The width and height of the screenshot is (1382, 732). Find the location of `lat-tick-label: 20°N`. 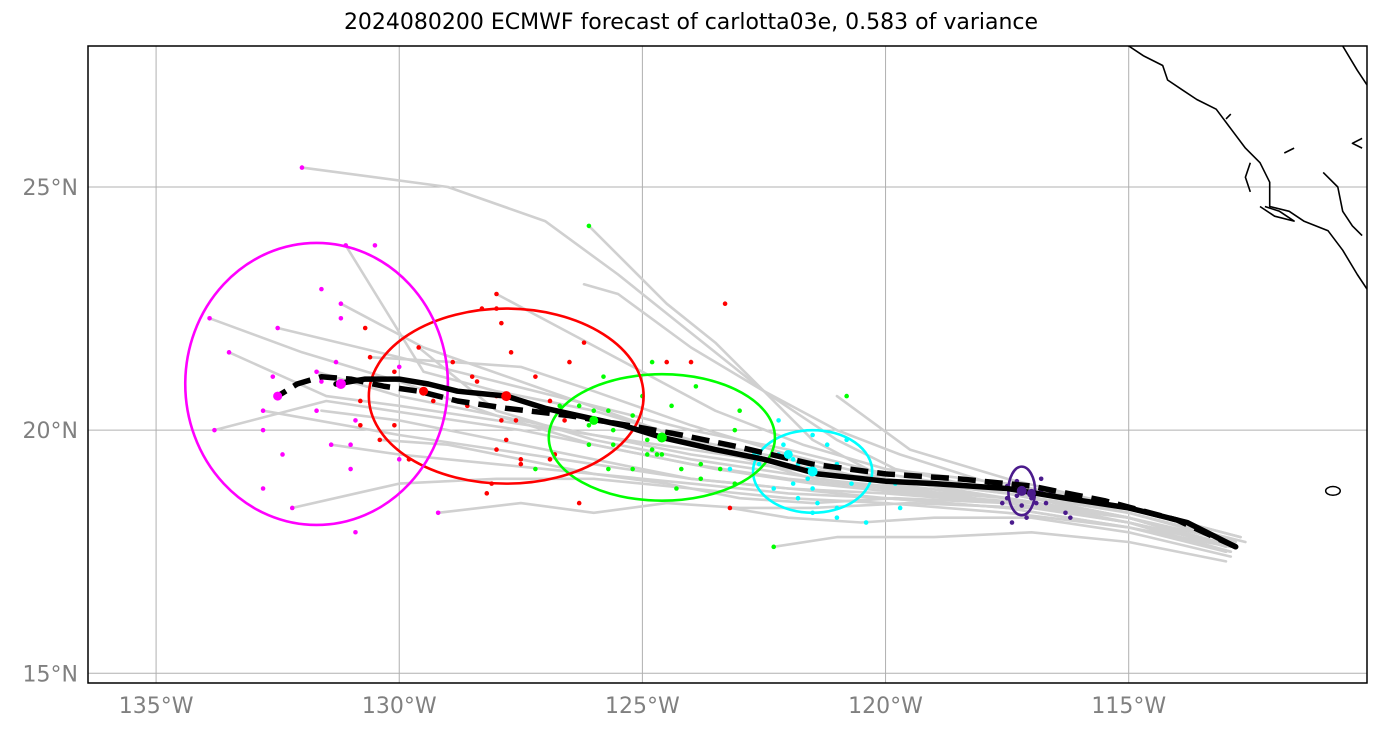

lat-tick-label: 20°N is located at coordinates (50, 431).